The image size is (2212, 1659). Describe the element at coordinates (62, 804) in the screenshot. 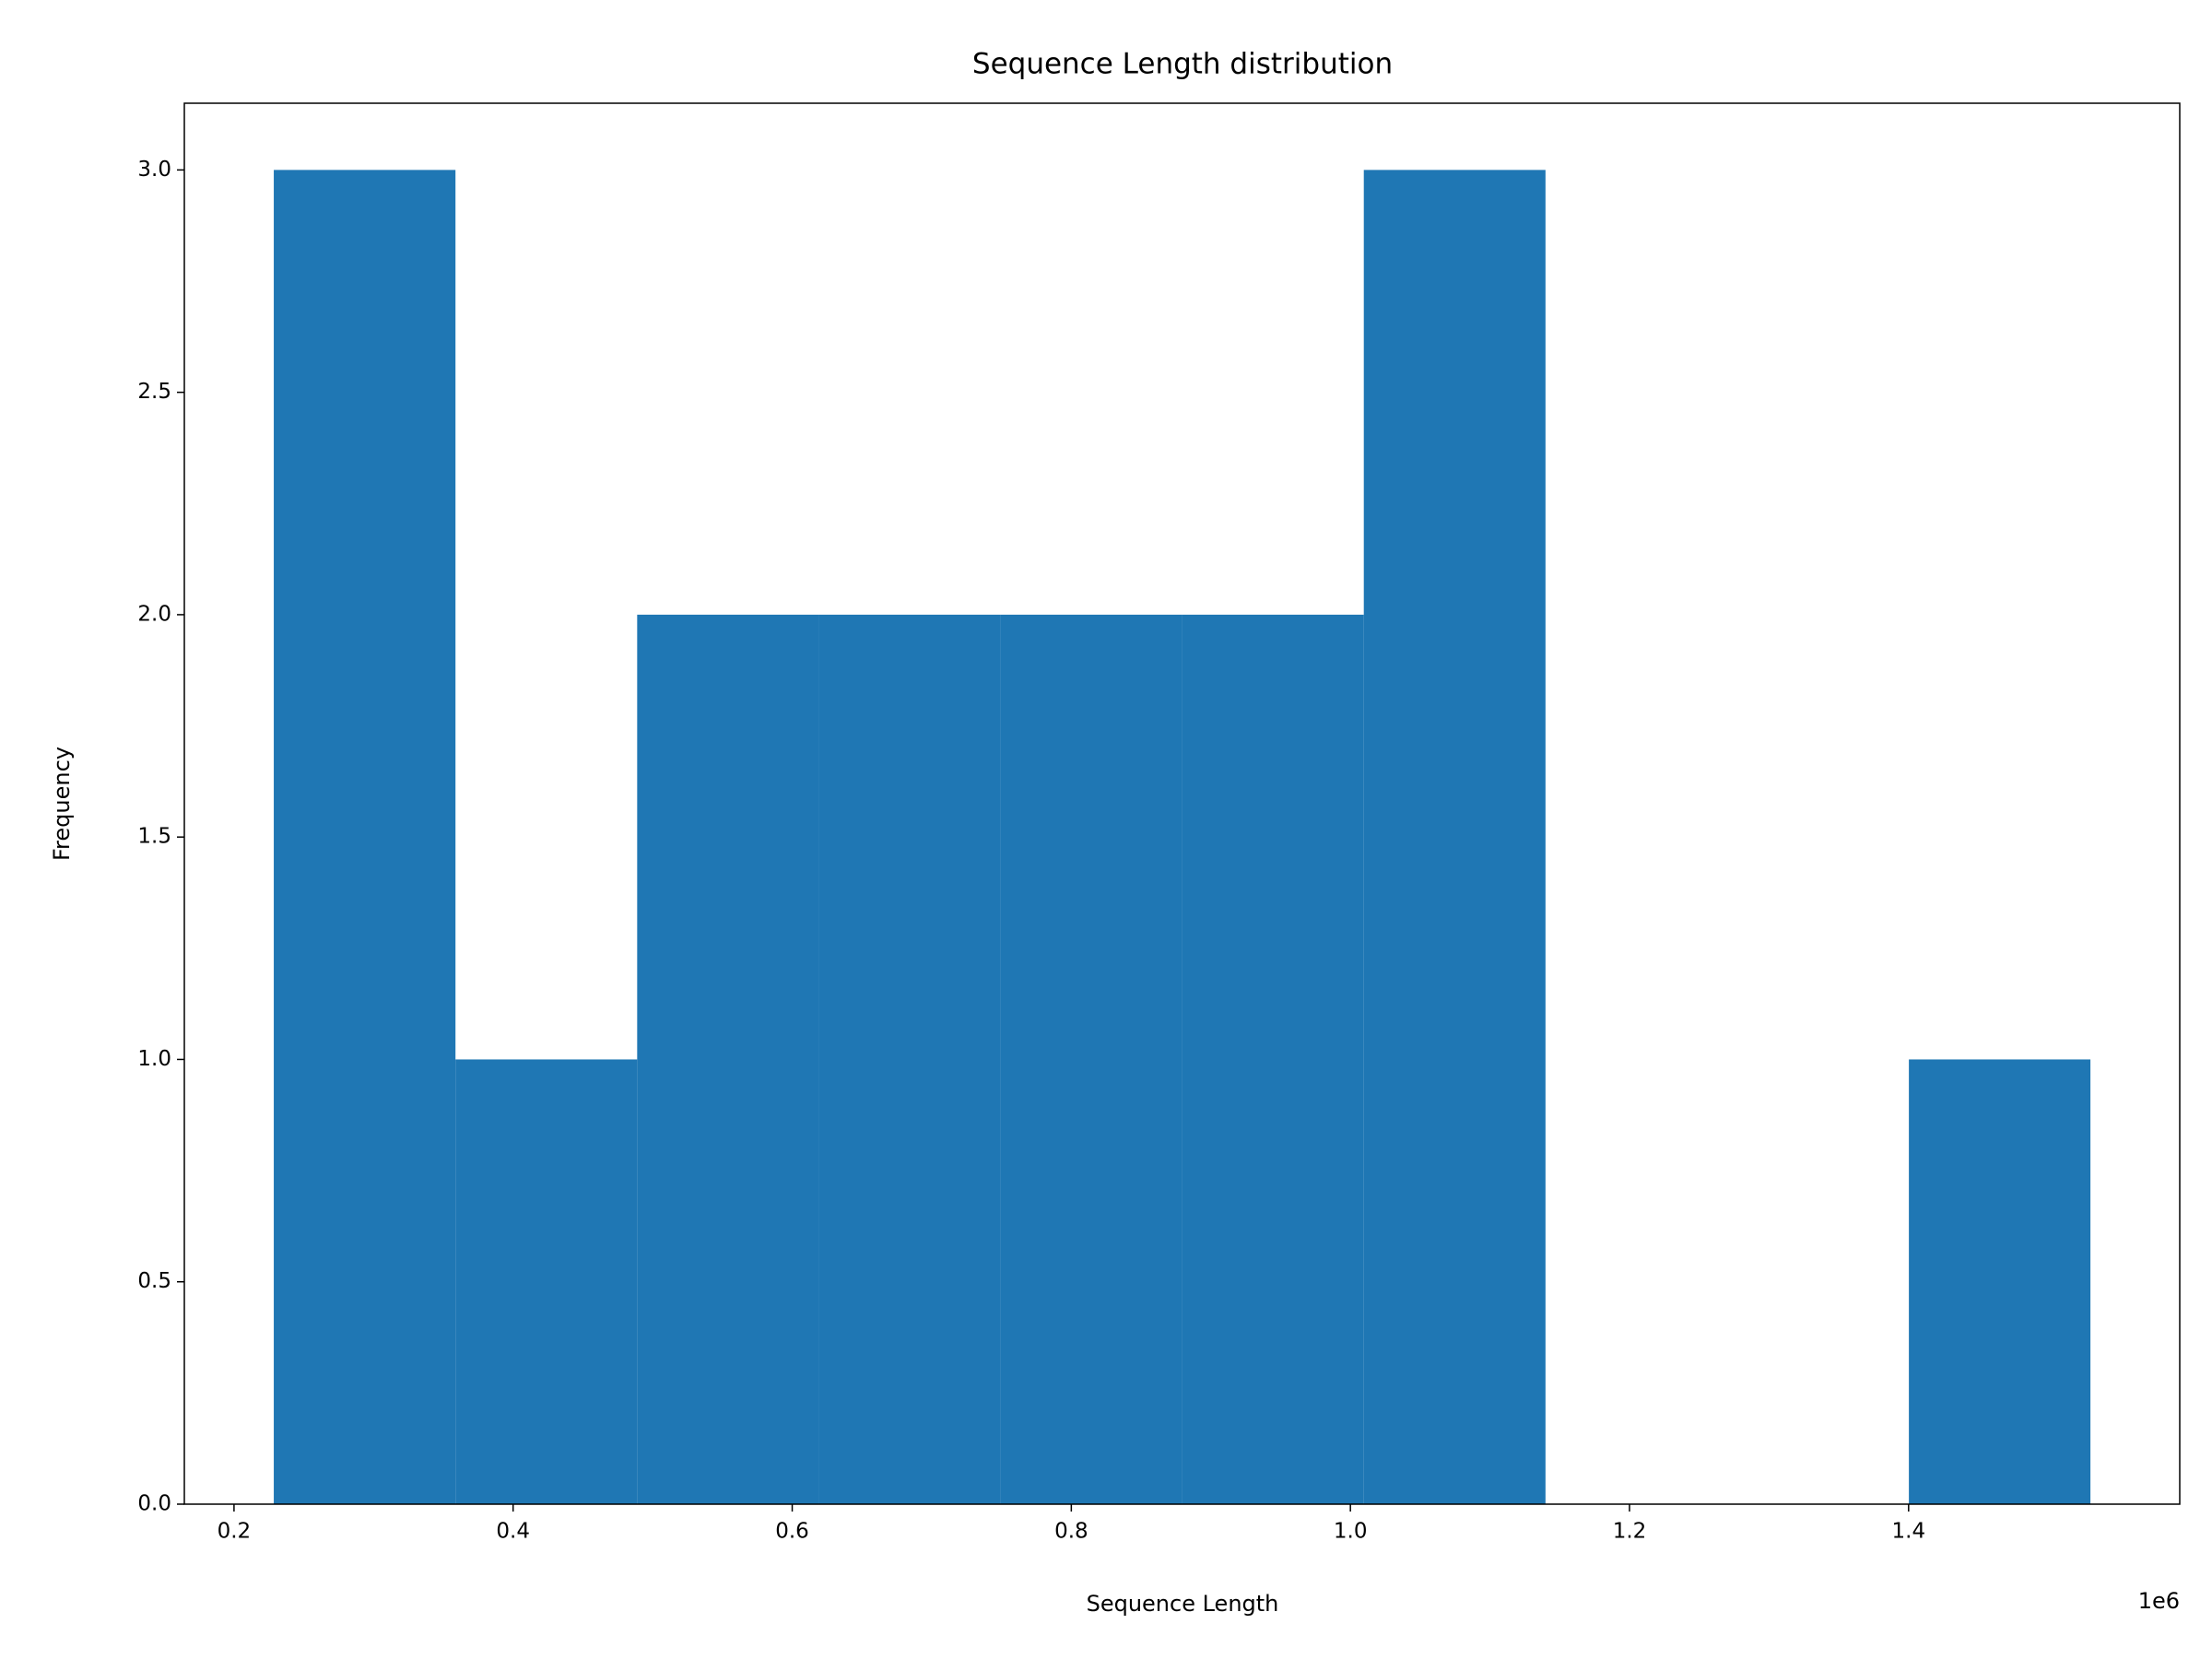

I see `y-axis-label: Frequency` at that location.